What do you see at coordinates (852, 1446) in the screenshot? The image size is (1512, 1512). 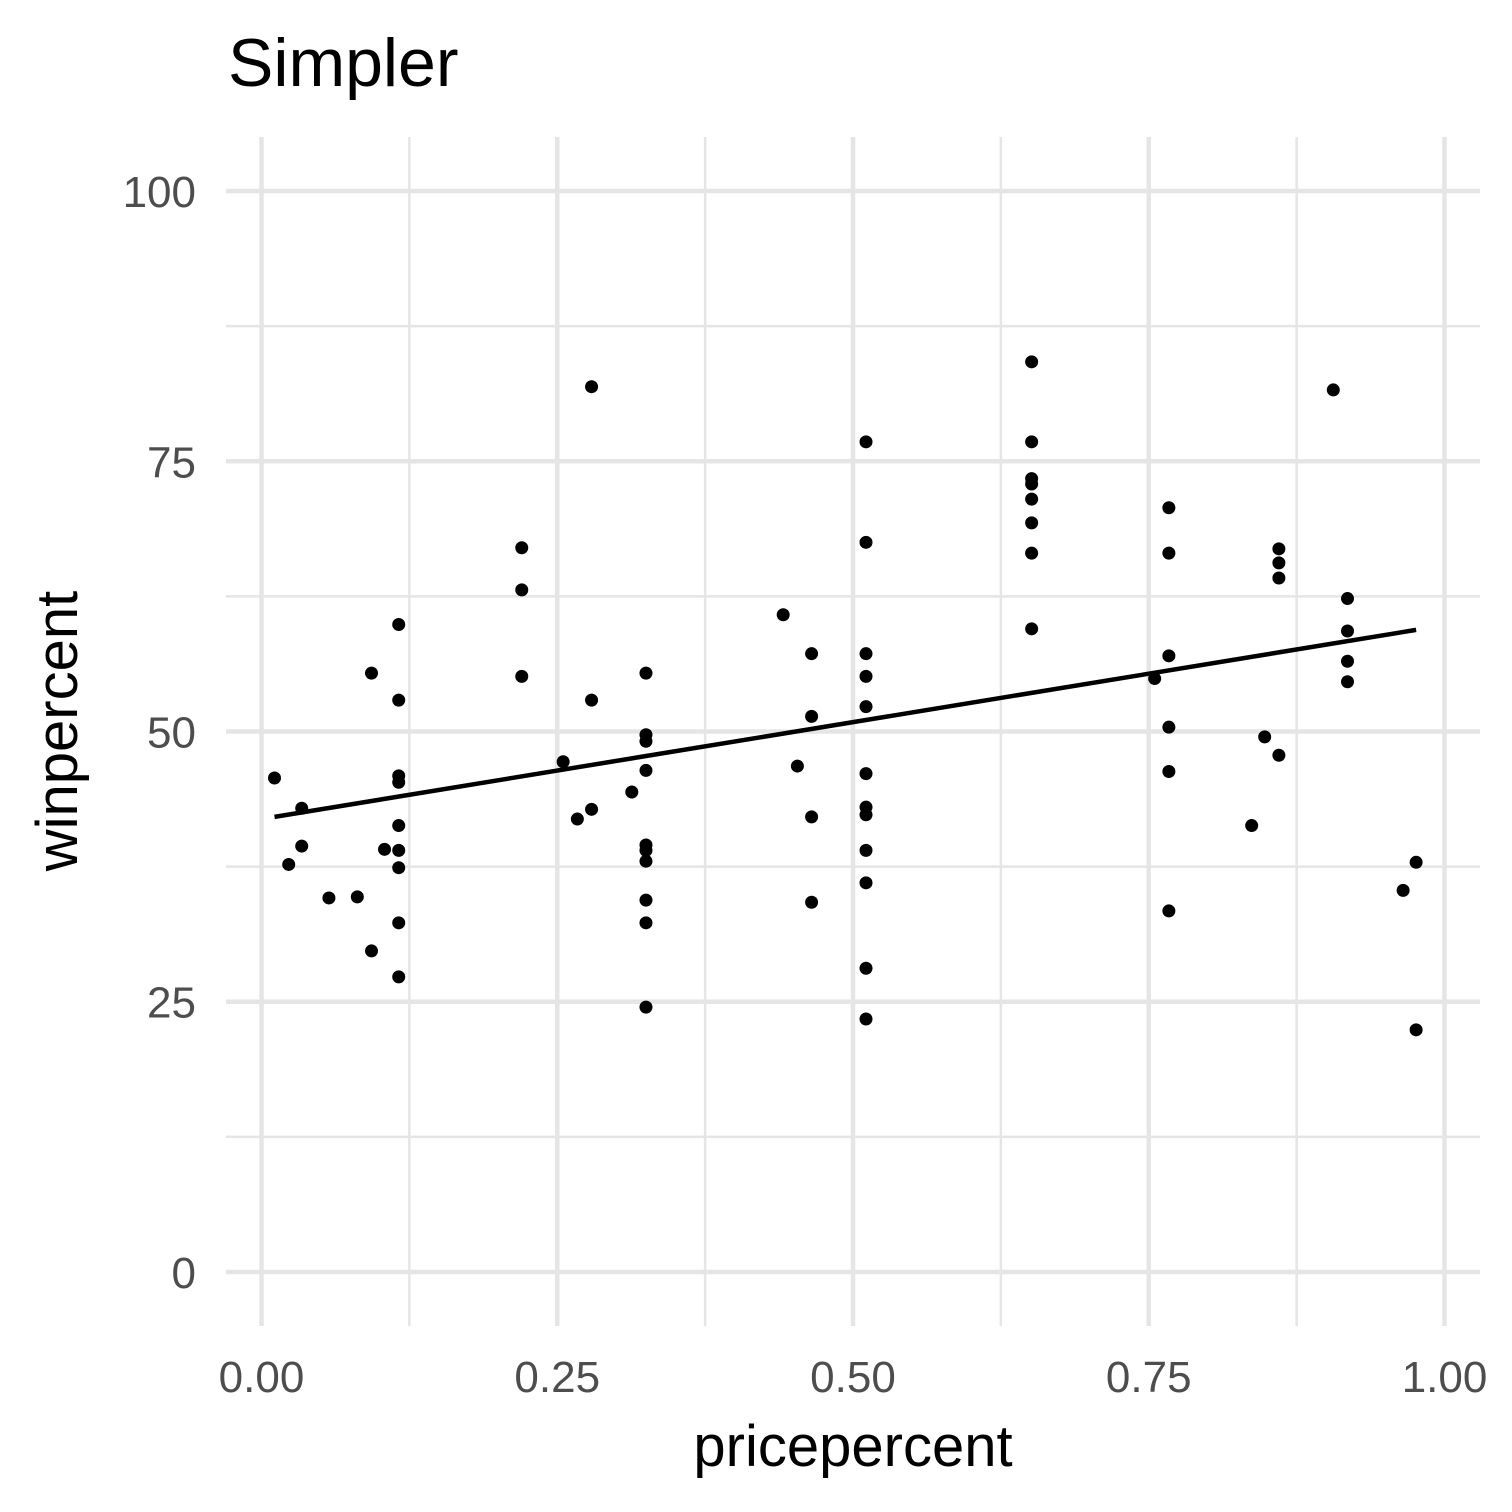 I see `x-axis-title: pricepercent` at bounding box center [852, 1446].